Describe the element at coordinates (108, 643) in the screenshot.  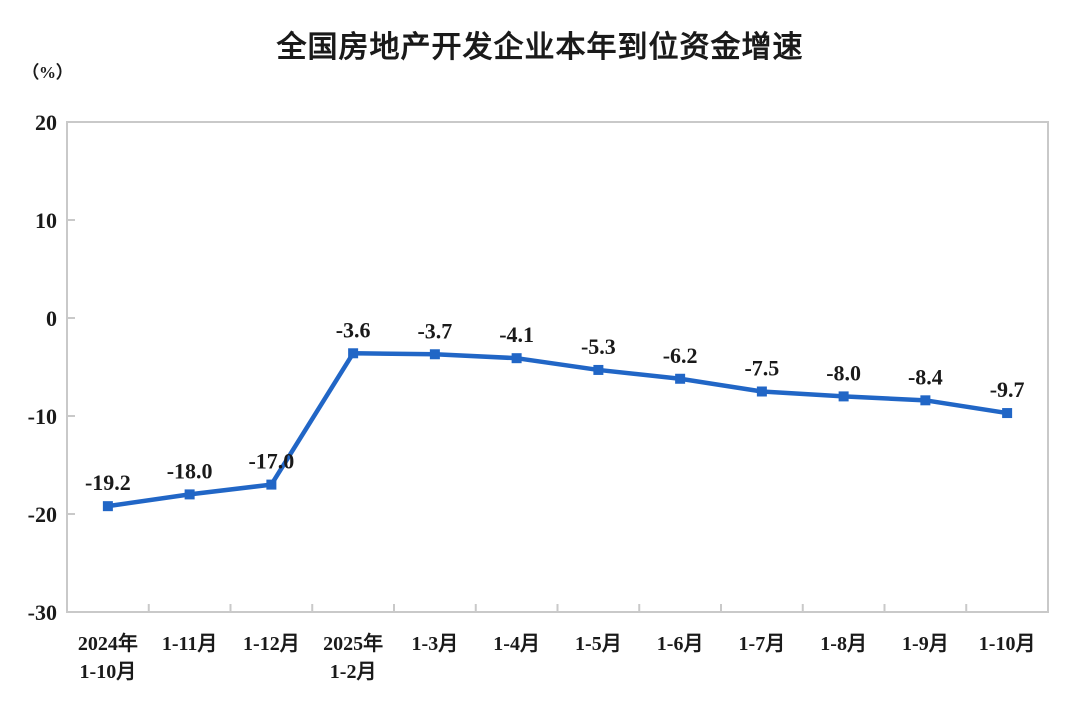
I see `x-axis-tick-label: 2024年` at that location.